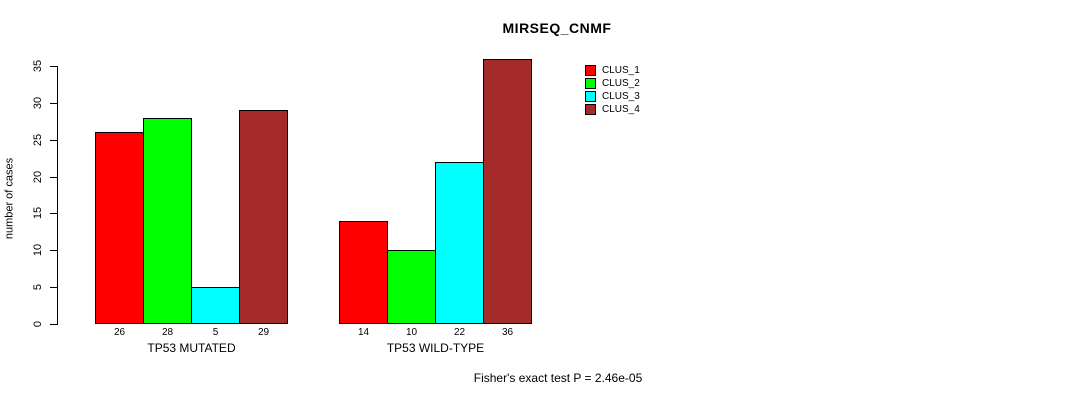 The height and width of the screenshot is (400, 1090). Describe the element at coordinates (57, 195) in the screenshot. I see `y-axis-line` at that location.